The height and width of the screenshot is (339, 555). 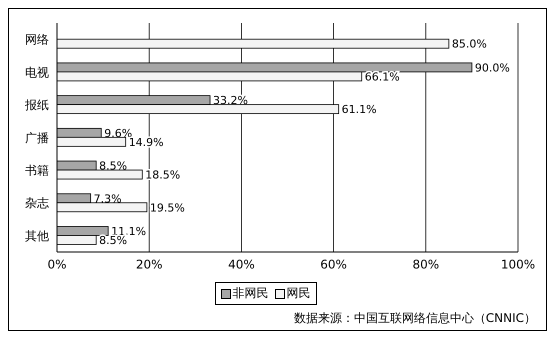 I want to click on y-tick-label: 电视, so click(x=37, y=72).